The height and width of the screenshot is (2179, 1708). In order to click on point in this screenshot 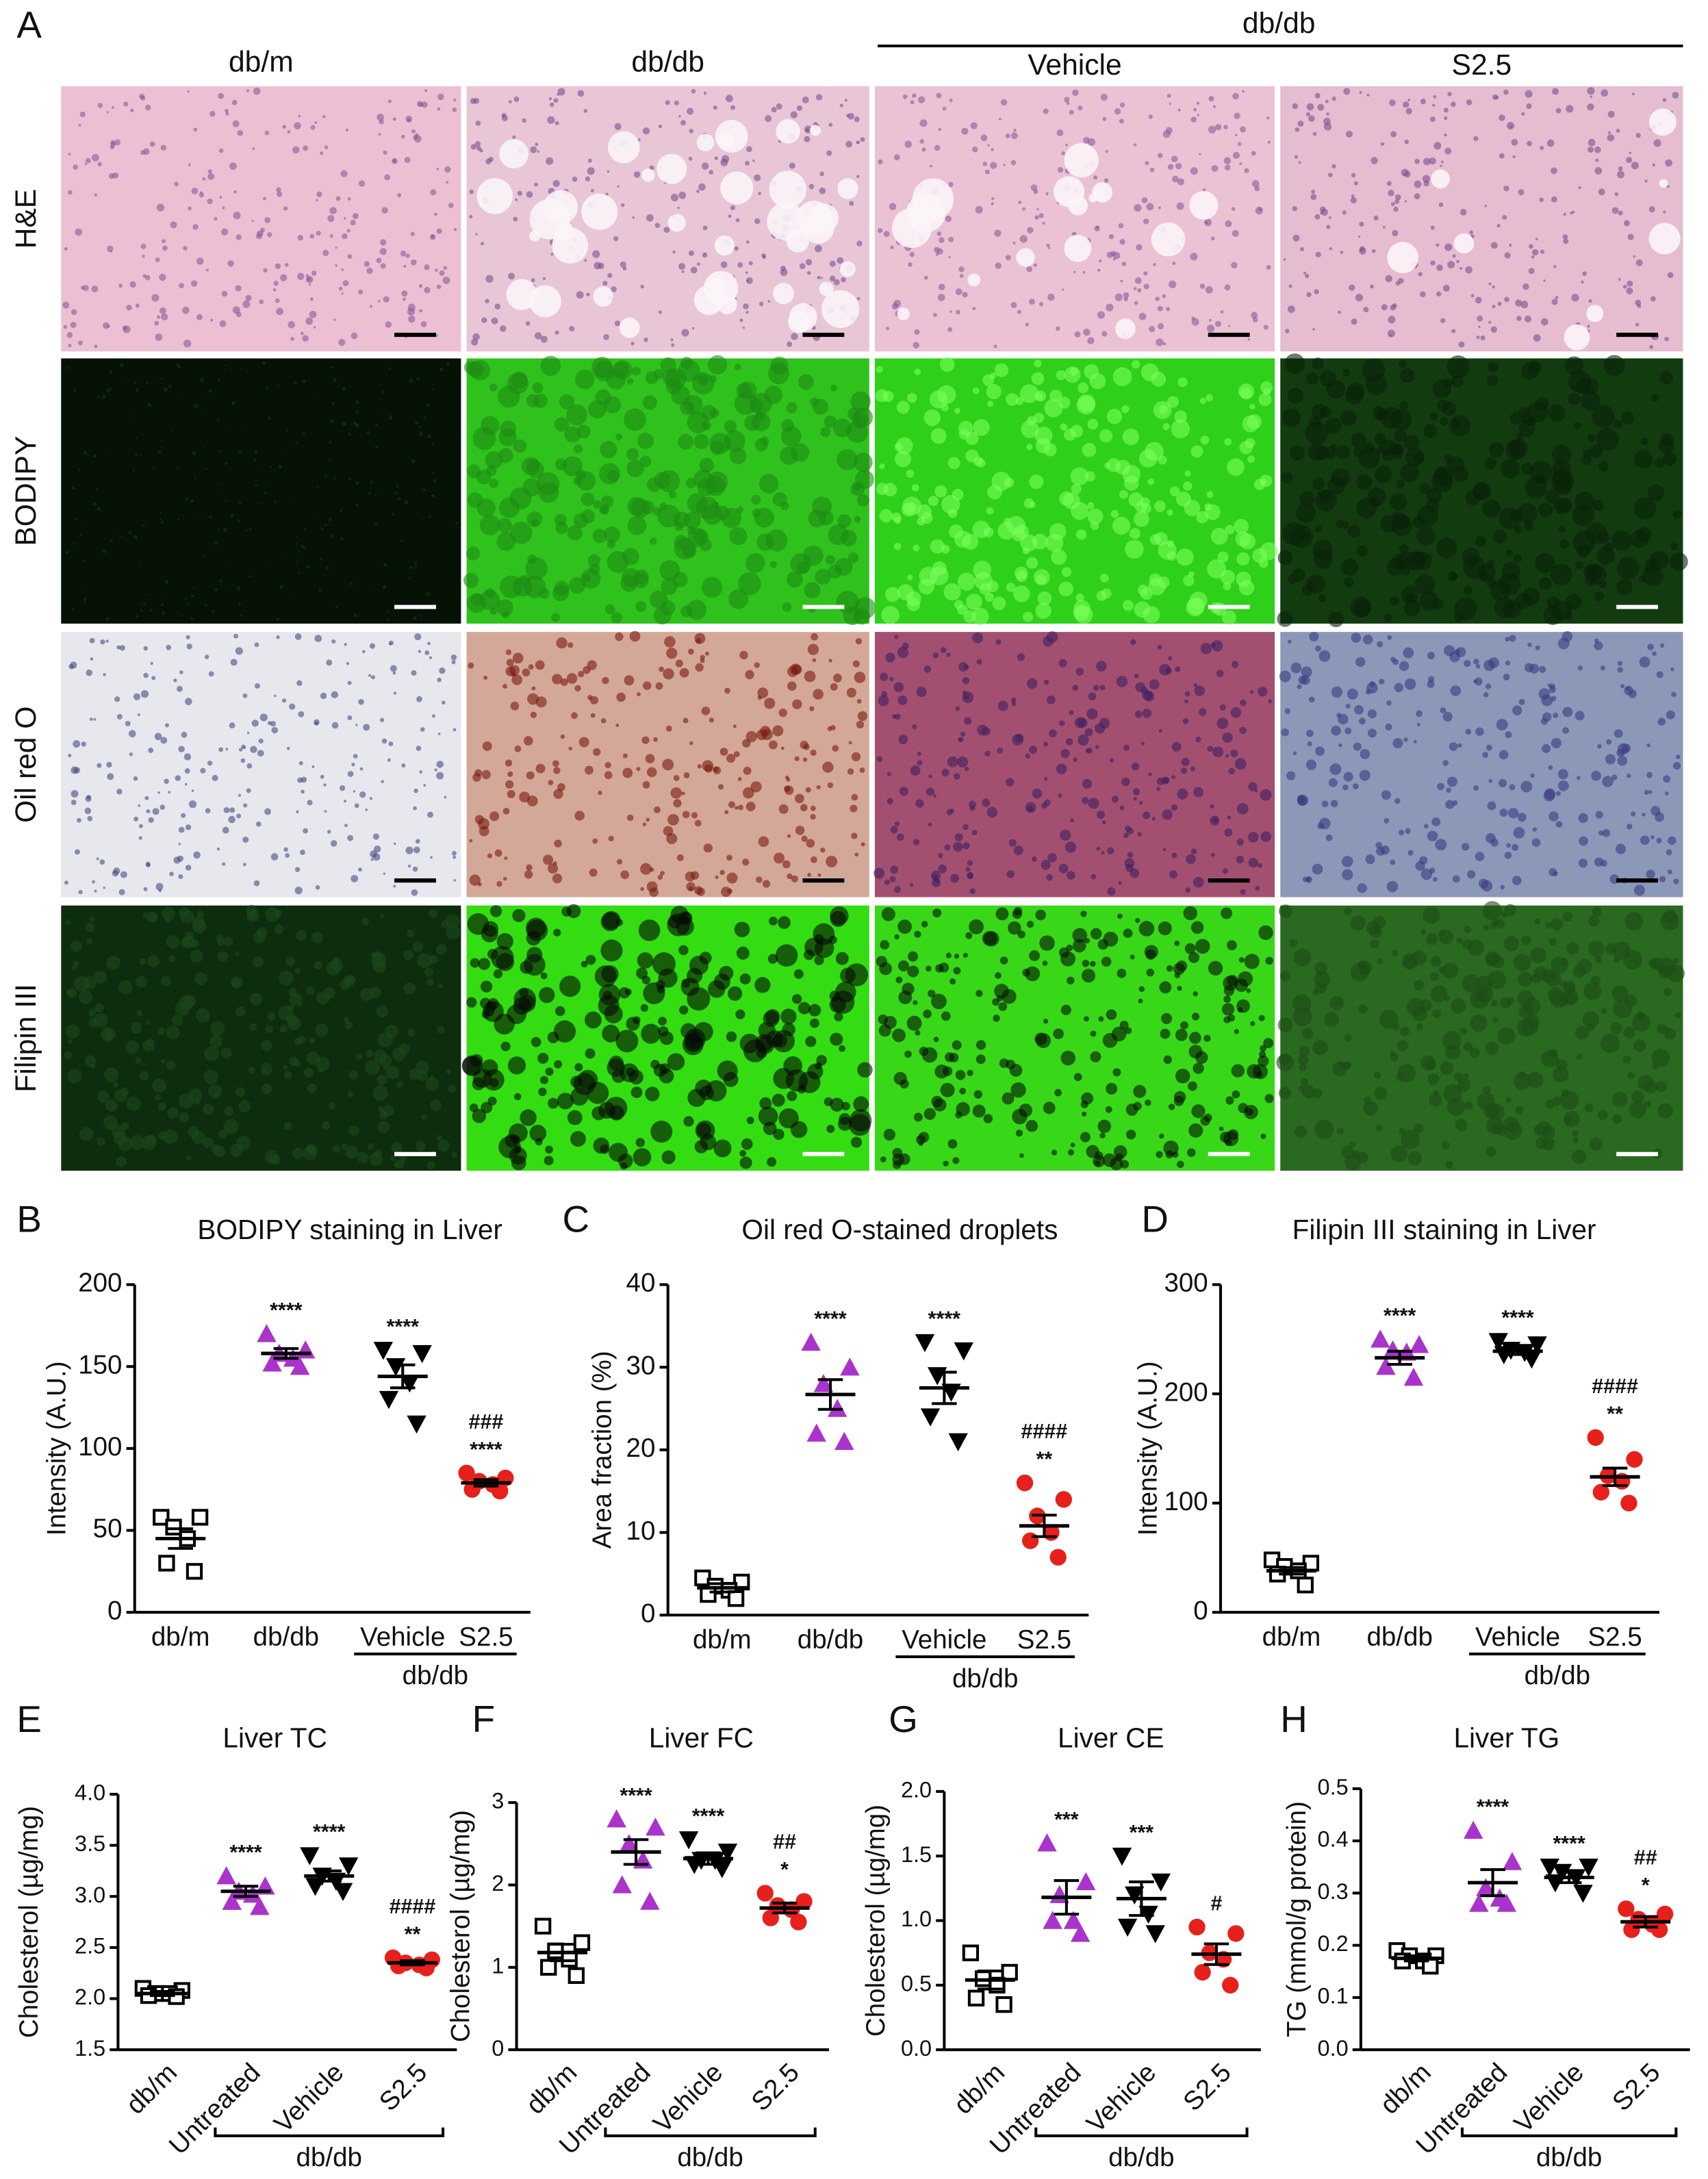, I will do `click(272, 1363)`.